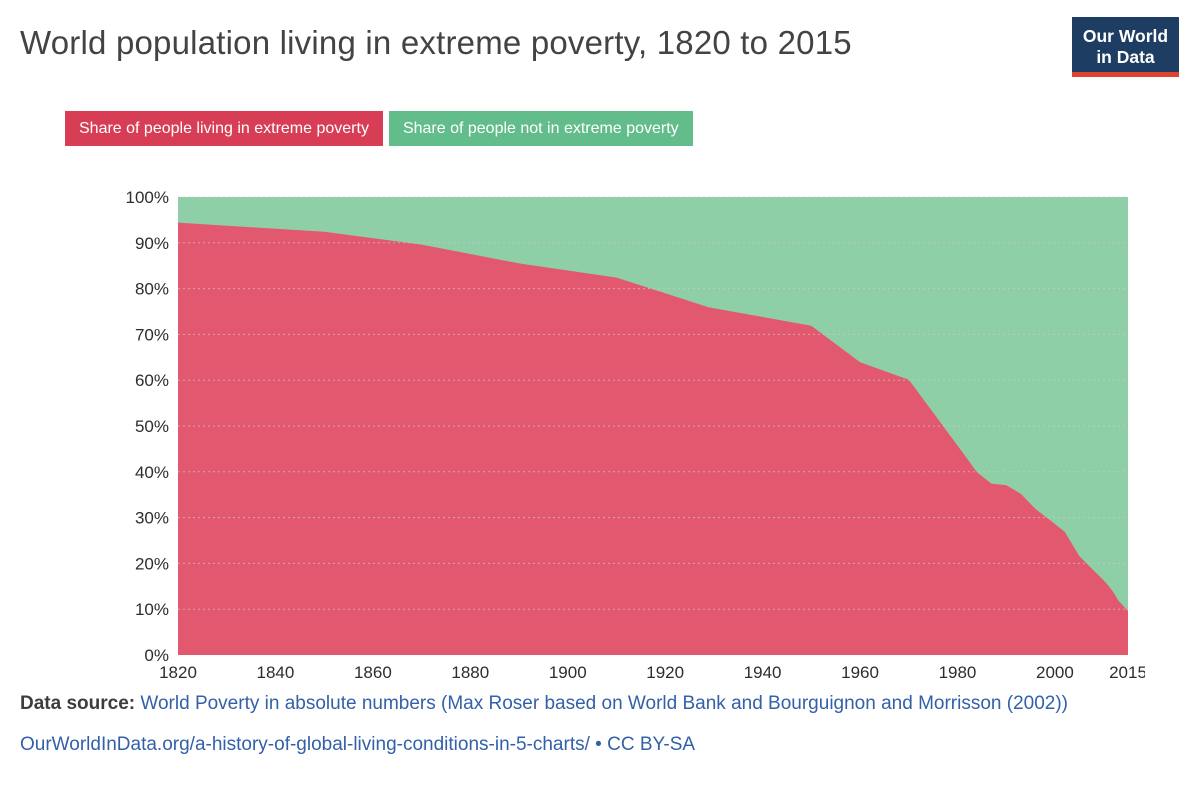 The image size is (1200, 800). I want to click on owid-logo: Our World in Data, so click(1125, 47).